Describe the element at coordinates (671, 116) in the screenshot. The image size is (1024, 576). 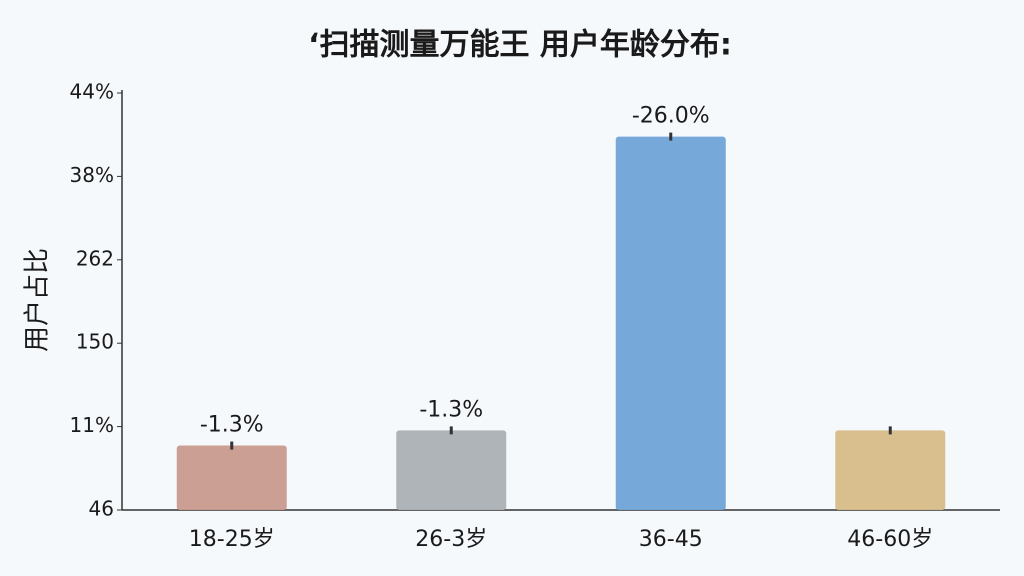
I see `annotation: -26.0%` at that location.